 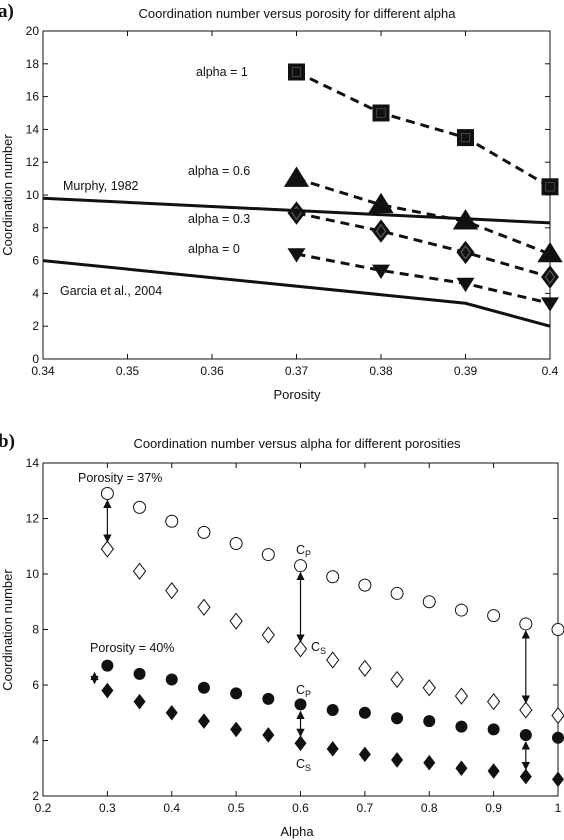 I want to click on panel-b-xtick-label: 0.4, so click(x=171, y=808).